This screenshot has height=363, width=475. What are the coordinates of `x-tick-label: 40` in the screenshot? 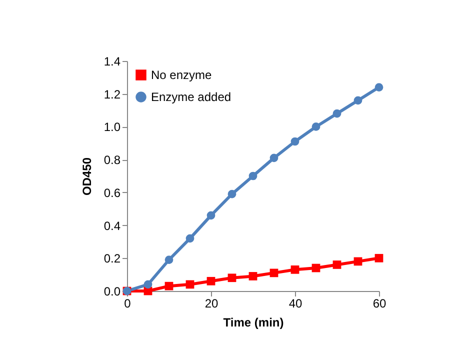 It's located at (295, 303).